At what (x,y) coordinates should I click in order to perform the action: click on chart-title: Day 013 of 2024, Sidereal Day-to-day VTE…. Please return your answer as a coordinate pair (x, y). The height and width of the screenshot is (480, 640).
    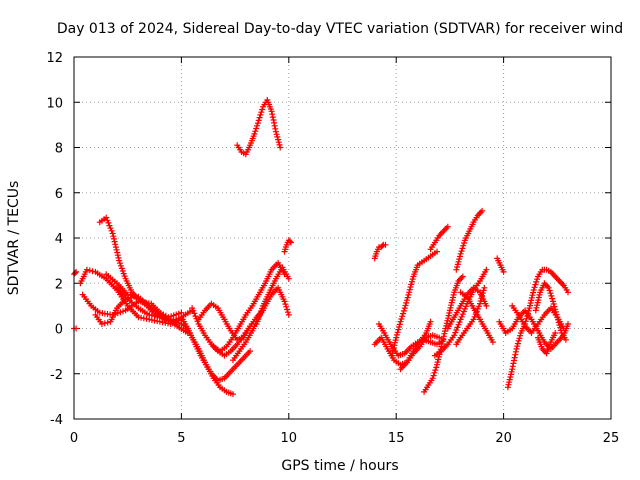
    Looking at the image, I should click on (340, 29).